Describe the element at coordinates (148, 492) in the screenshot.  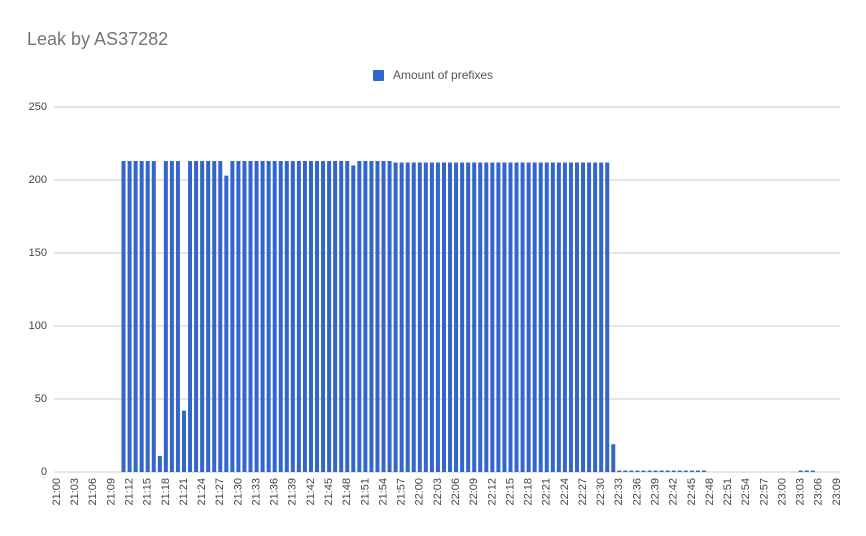
I see `x-tick-label: 21:15` at that location.